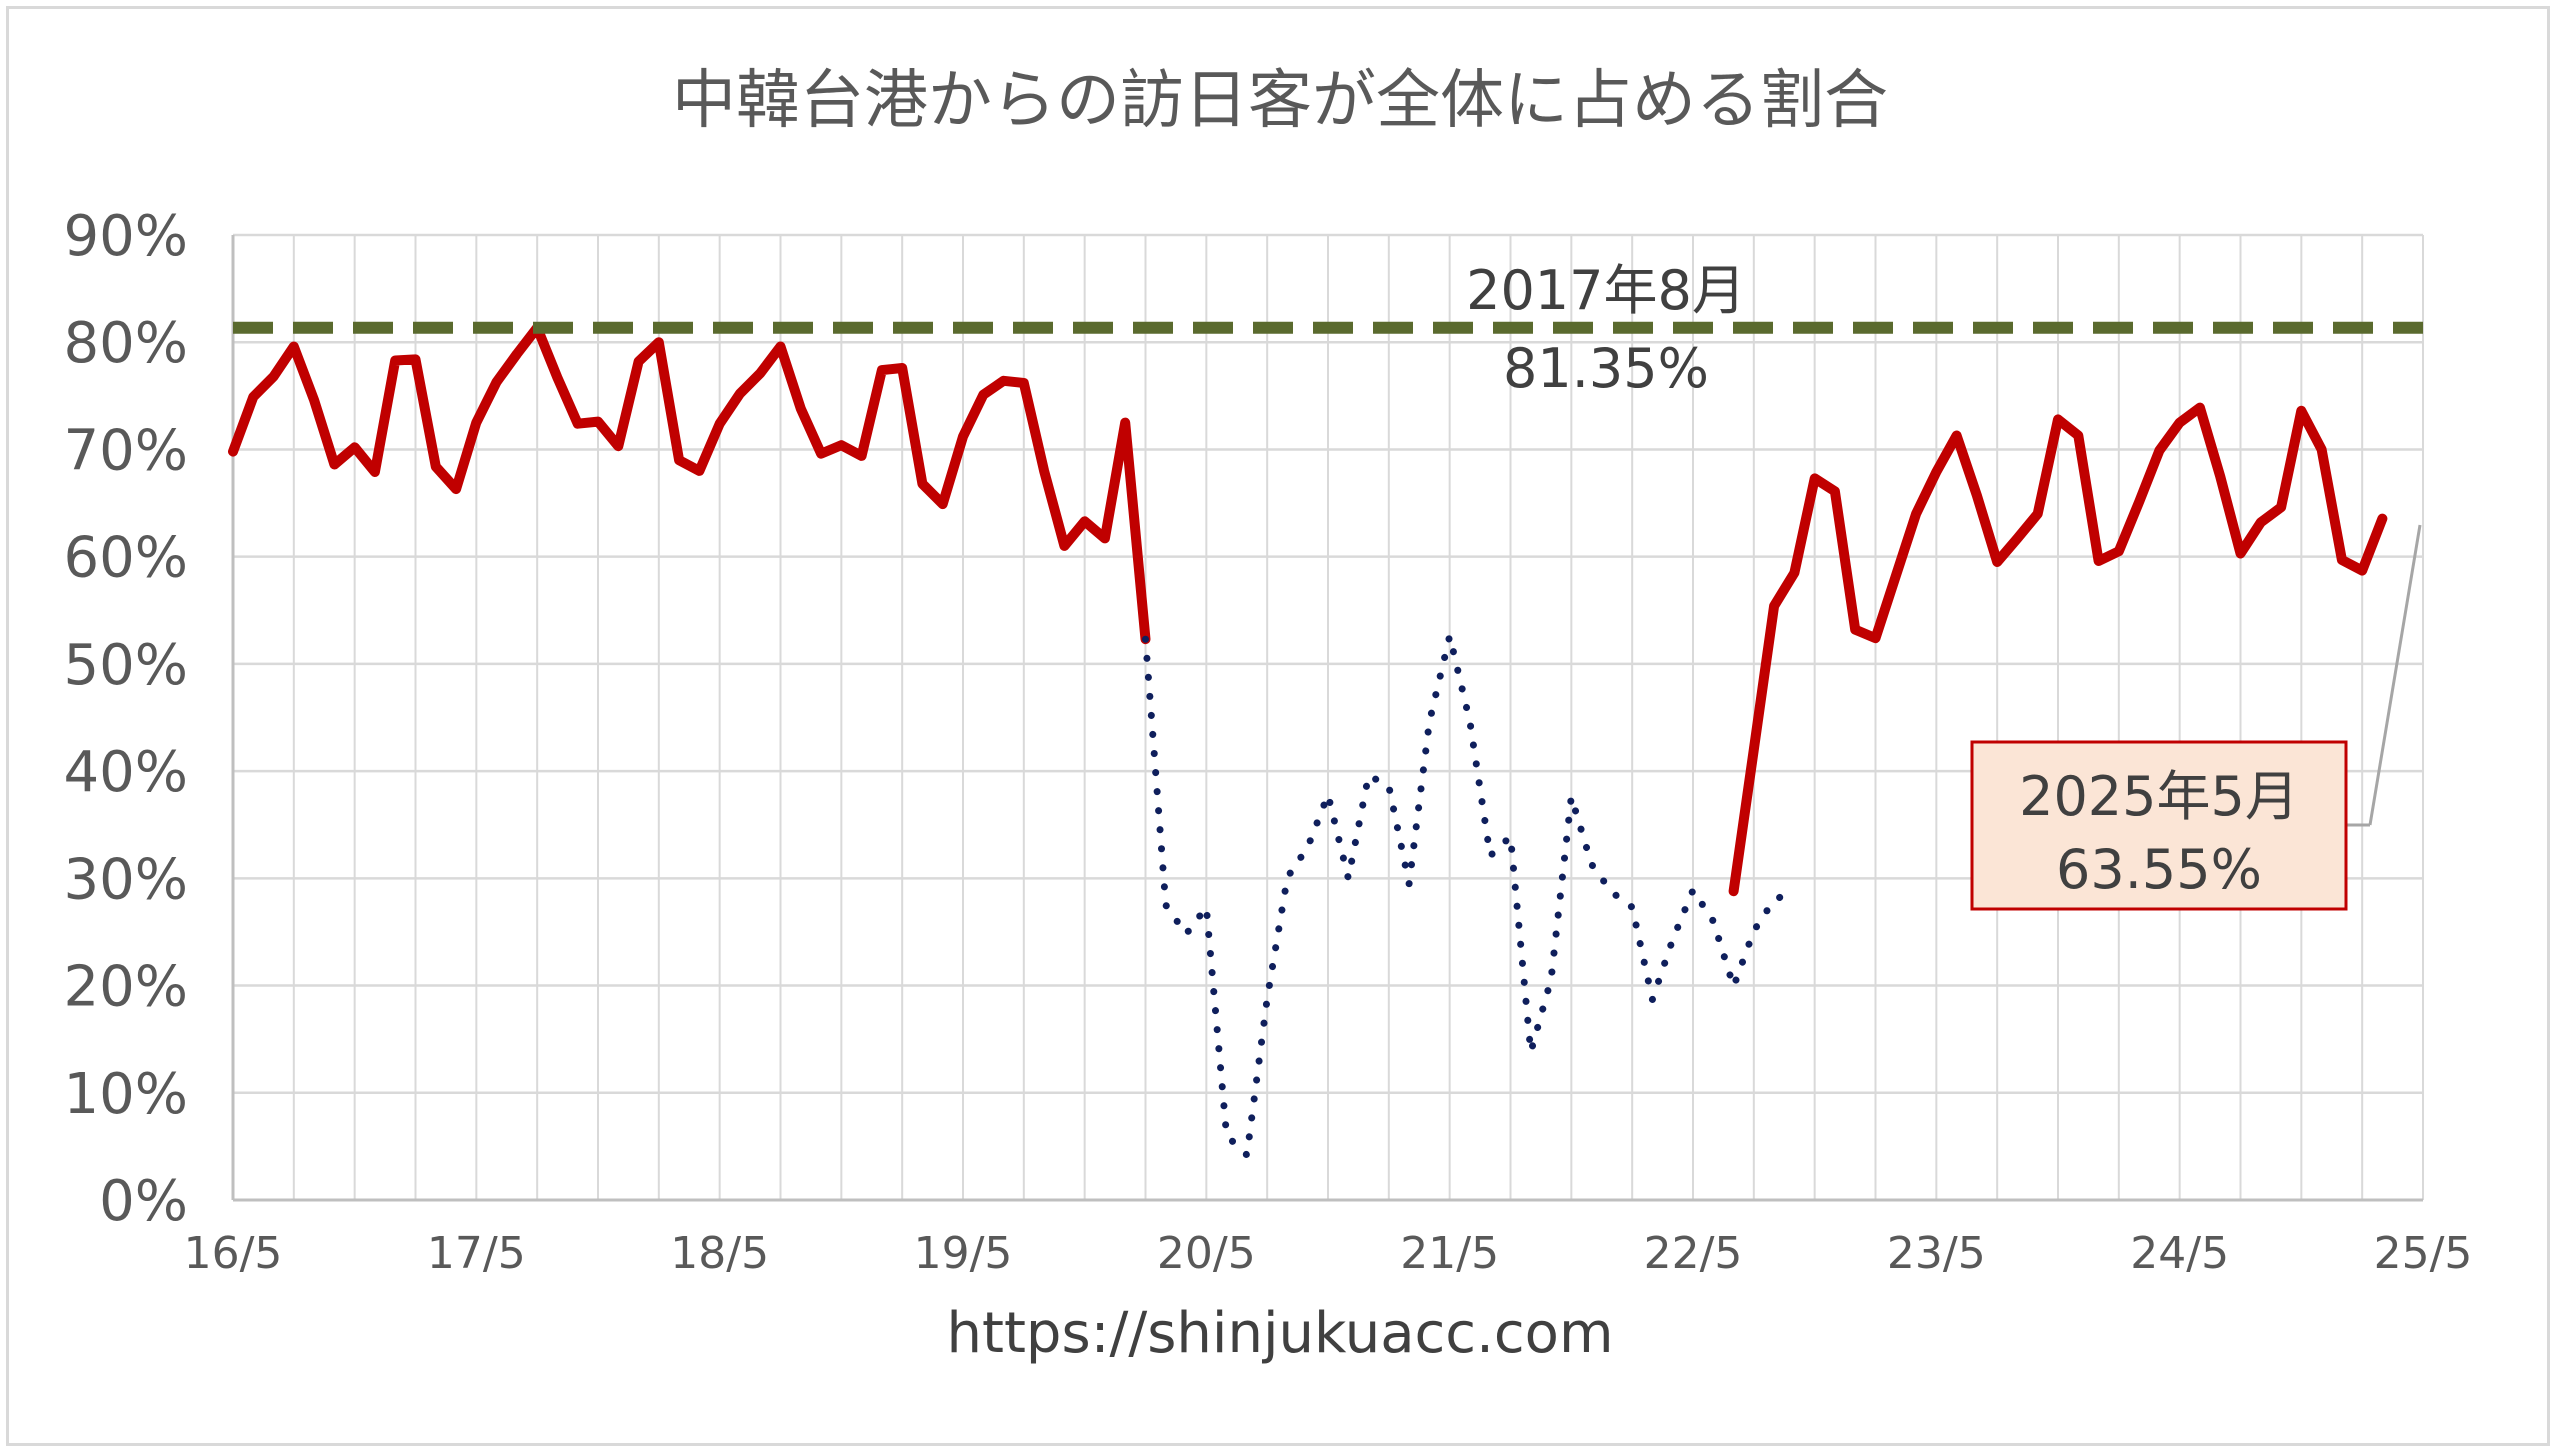 The width and height of the screenshot is (2560, 1456). Describe the element at coordinates (1206, 1253) in the screenshot. I see `x-tick-label: 20/5` at that location.